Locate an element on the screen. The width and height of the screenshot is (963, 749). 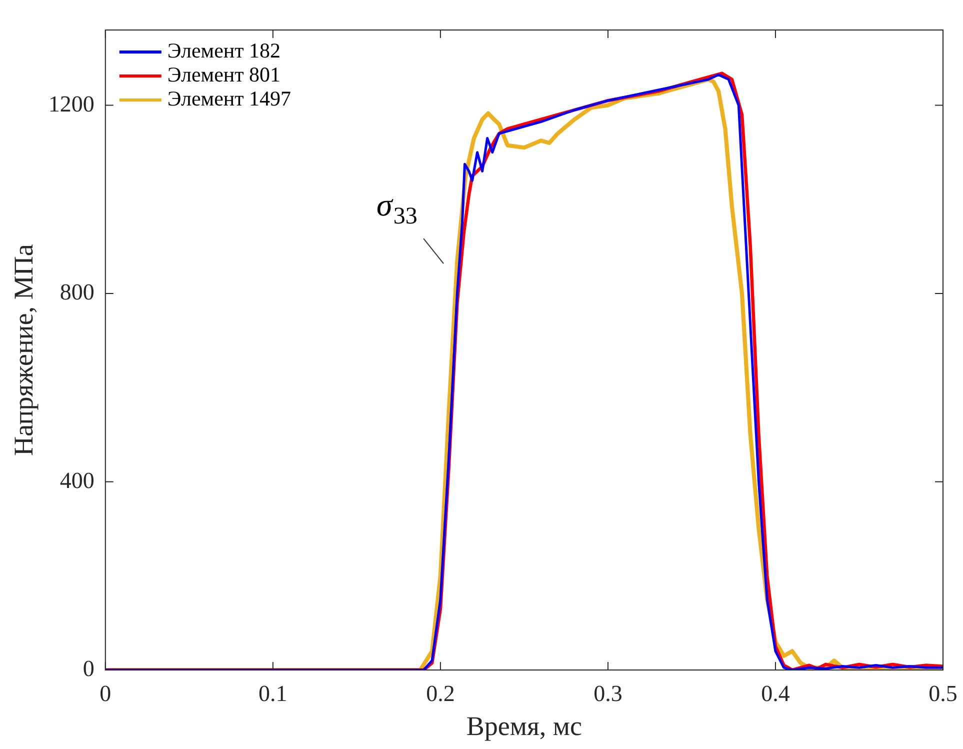
x-tick-label: 0 is located at coordinates (106, 693).